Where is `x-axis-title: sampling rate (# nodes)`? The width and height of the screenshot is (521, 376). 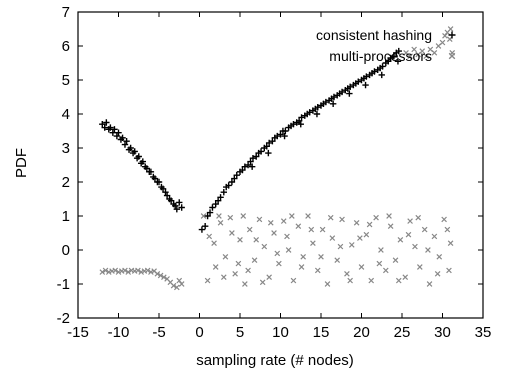
x-axis-title: sampling rate (# nodes) is located at coordinates (275, 360).